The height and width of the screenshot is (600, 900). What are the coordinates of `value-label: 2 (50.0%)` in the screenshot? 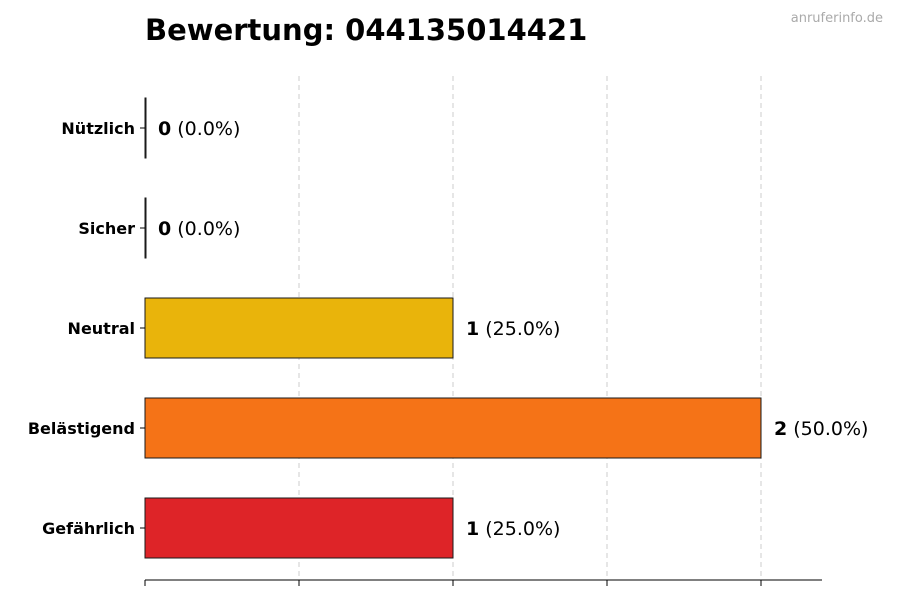 It's located at (821, 429).